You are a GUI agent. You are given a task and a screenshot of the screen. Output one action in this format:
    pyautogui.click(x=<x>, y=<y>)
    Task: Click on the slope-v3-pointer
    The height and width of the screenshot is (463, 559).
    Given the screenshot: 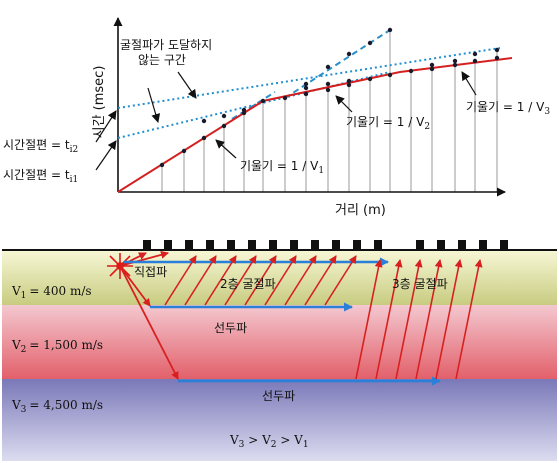 What is the action you would take?
    pyautogui.click(x=469, y=83)
    